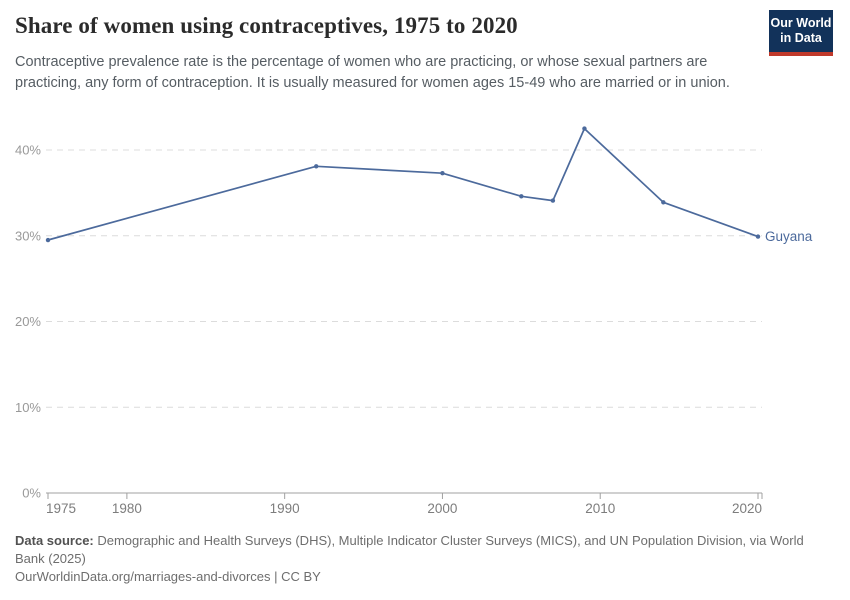 Image resolution: width=850 pixels, height=600 pixels. What do you see at coordinates (28, 321) in the screenshot?
I see `y-tick-label: 20%` at bounding box center [28, 321].